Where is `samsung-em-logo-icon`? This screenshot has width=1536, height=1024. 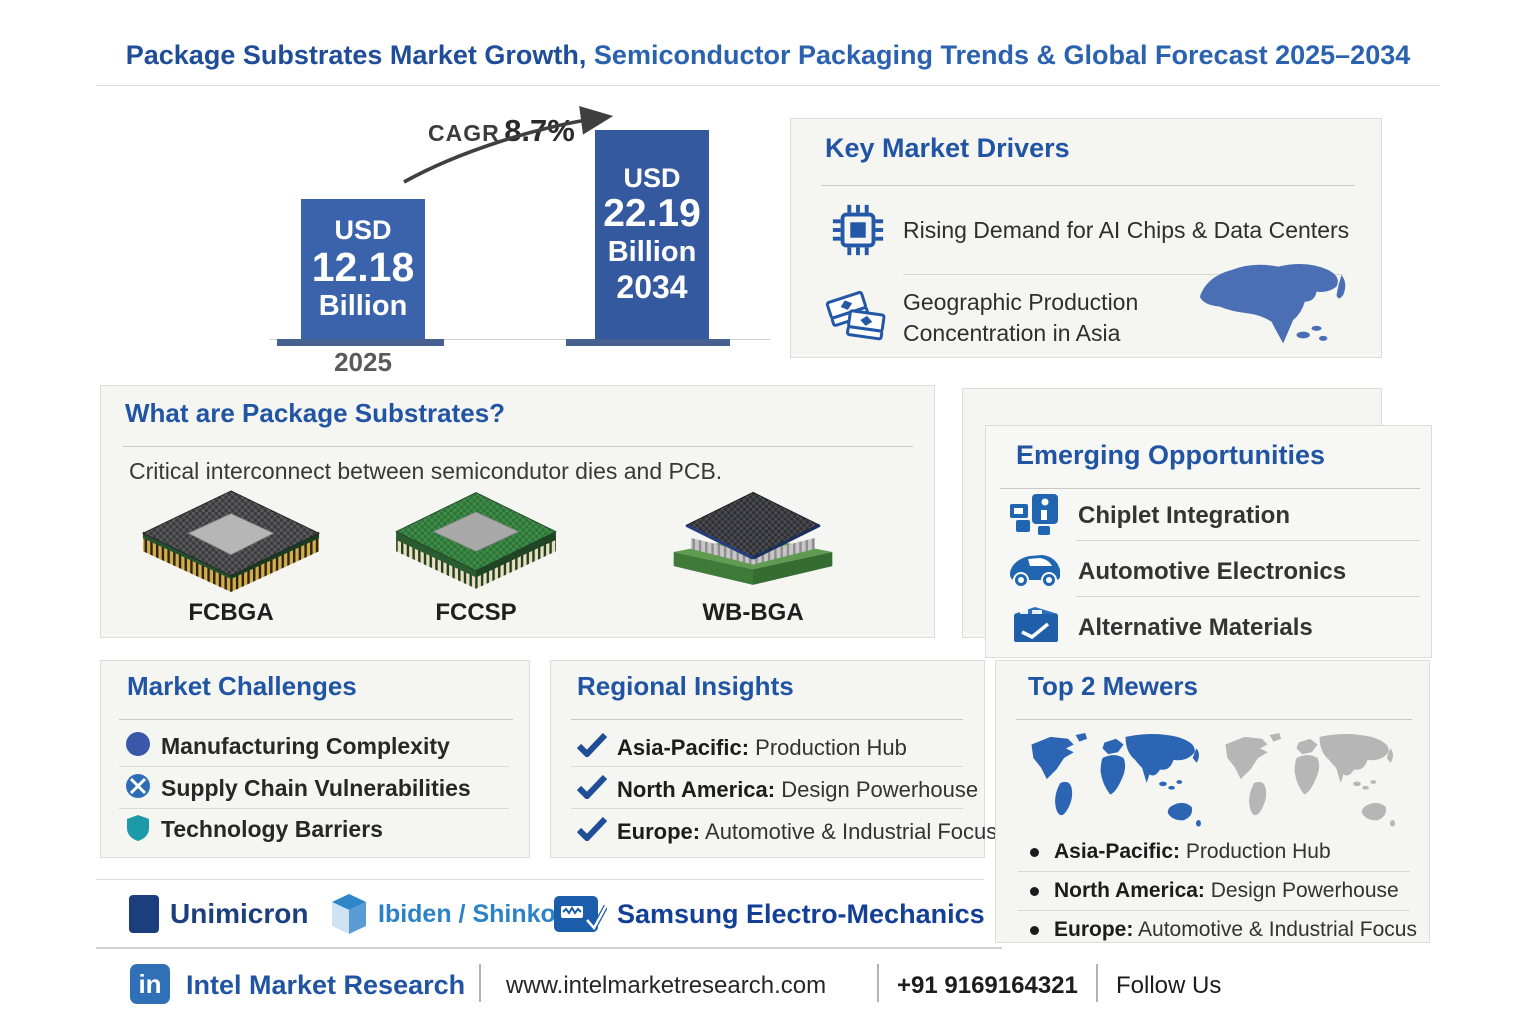
samsung-em-logo-icon is located at coordinates (580, 914).